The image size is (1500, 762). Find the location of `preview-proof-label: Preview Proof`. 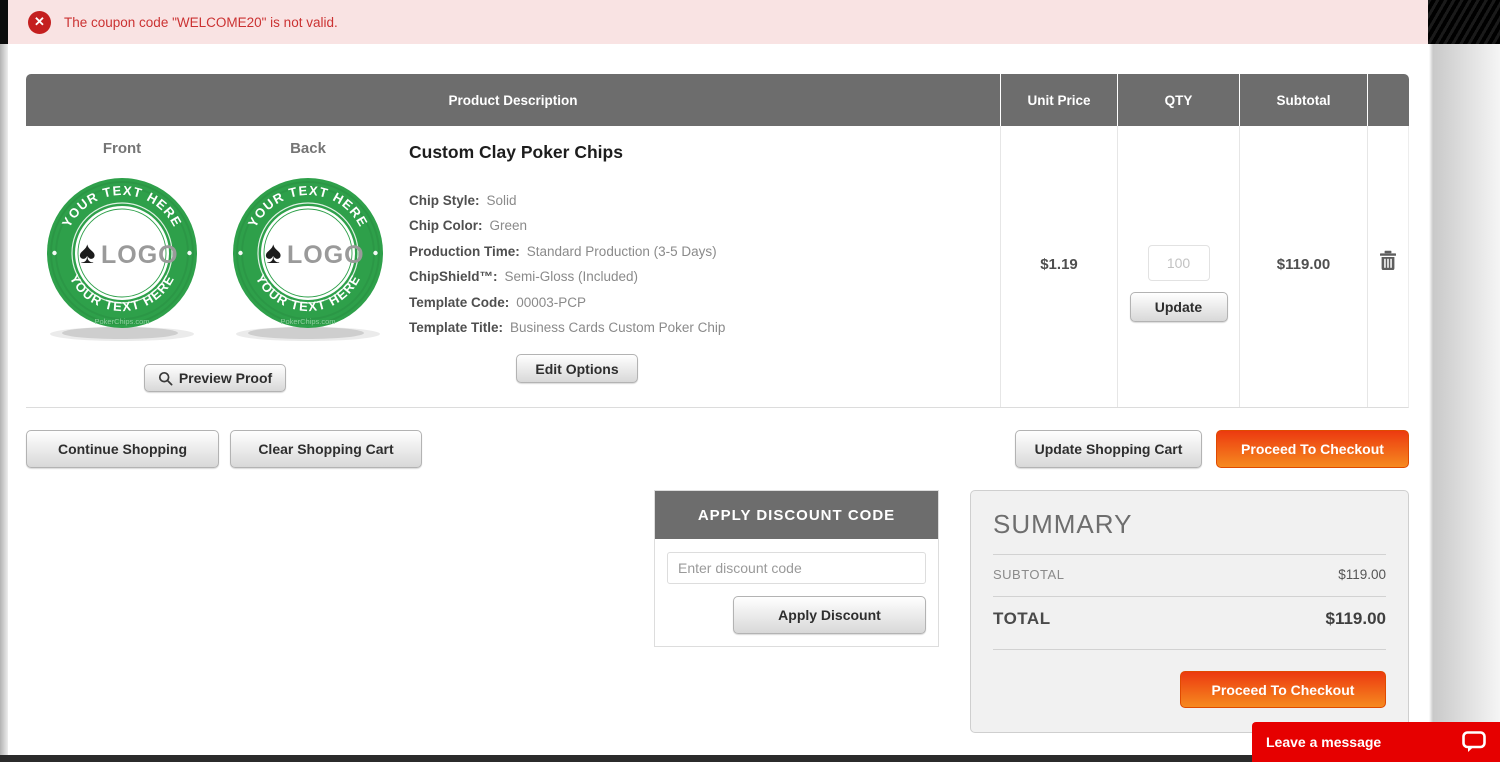

preview-proof-label: Preview Proof is located at coordinates (225, 378).